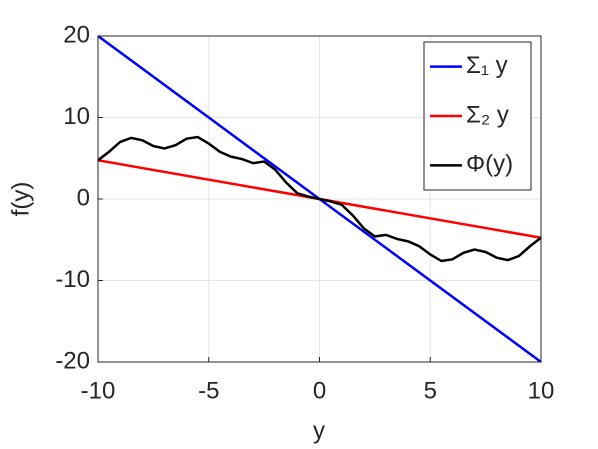 The height and width of the screenshot is (449, 598). What do you see at coordinates (487, 114) in the screenshot?
I see `legend-label: Σ₂ y` at bounding box center [487, 114].